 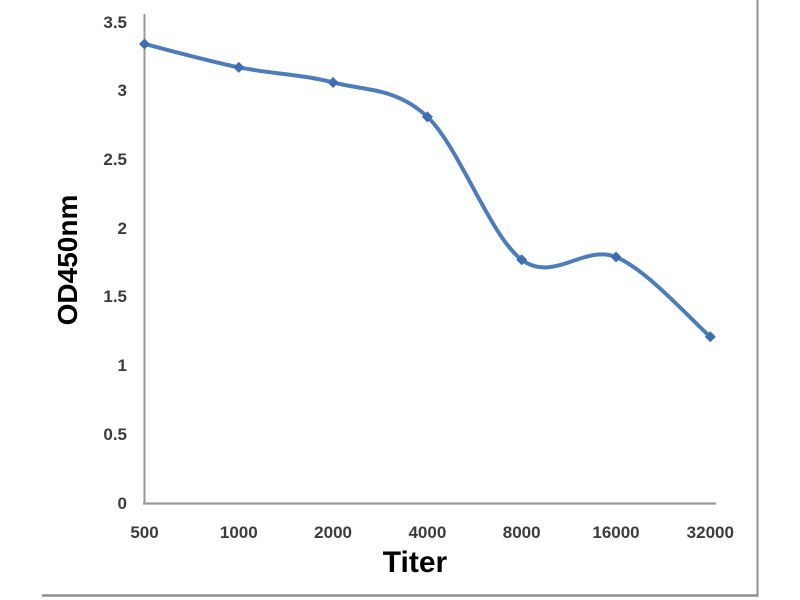 What do you see at coordinates (115, 22) in the screenshot?
I see `y-axis-tick-label: 3.5` at bounding box center [115, 22].